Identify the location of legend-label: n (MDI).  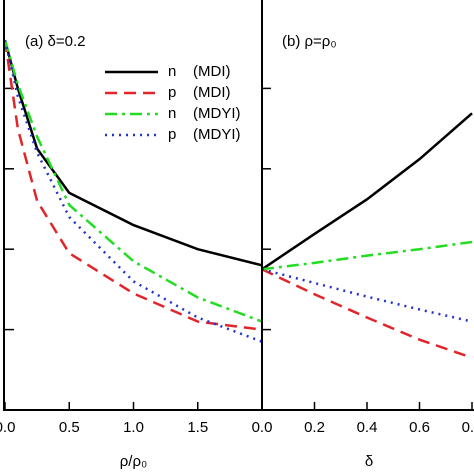
(199, 71).